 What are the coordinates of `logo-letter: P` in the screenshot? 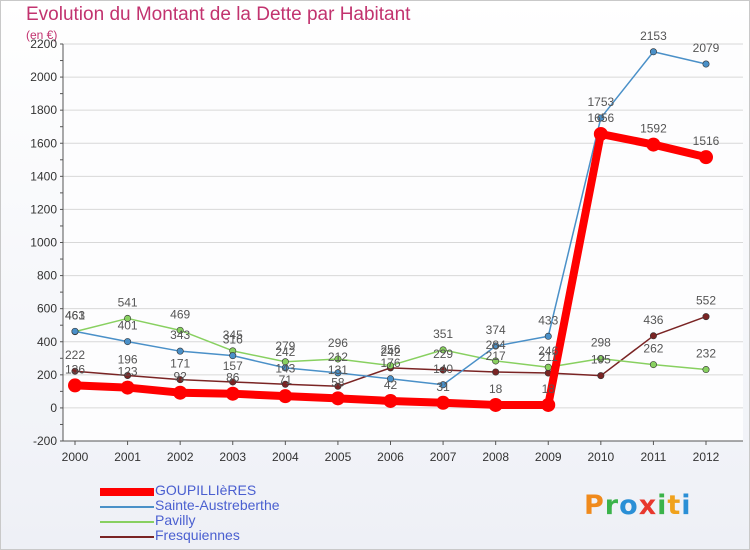 It's located at (594, 505).